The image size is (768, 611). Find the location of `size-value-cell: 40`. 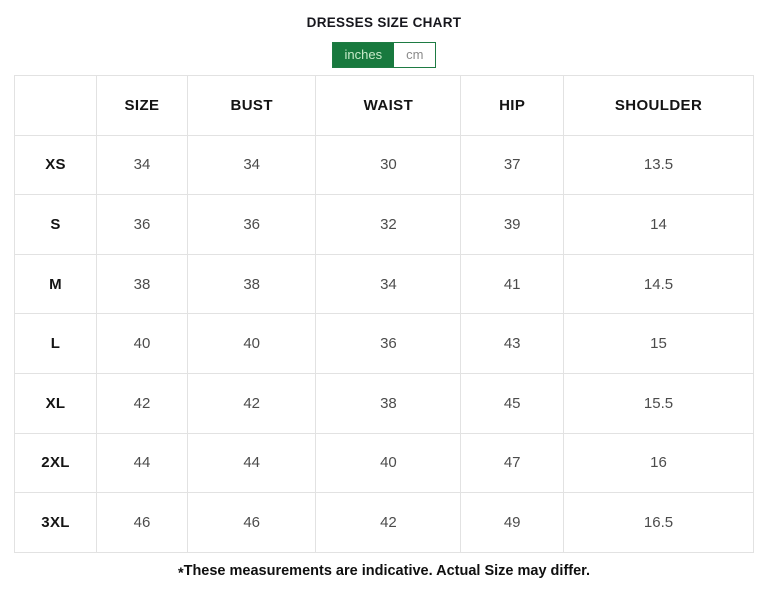

size-value-cell: 40 is located at coordinates (142, 343).